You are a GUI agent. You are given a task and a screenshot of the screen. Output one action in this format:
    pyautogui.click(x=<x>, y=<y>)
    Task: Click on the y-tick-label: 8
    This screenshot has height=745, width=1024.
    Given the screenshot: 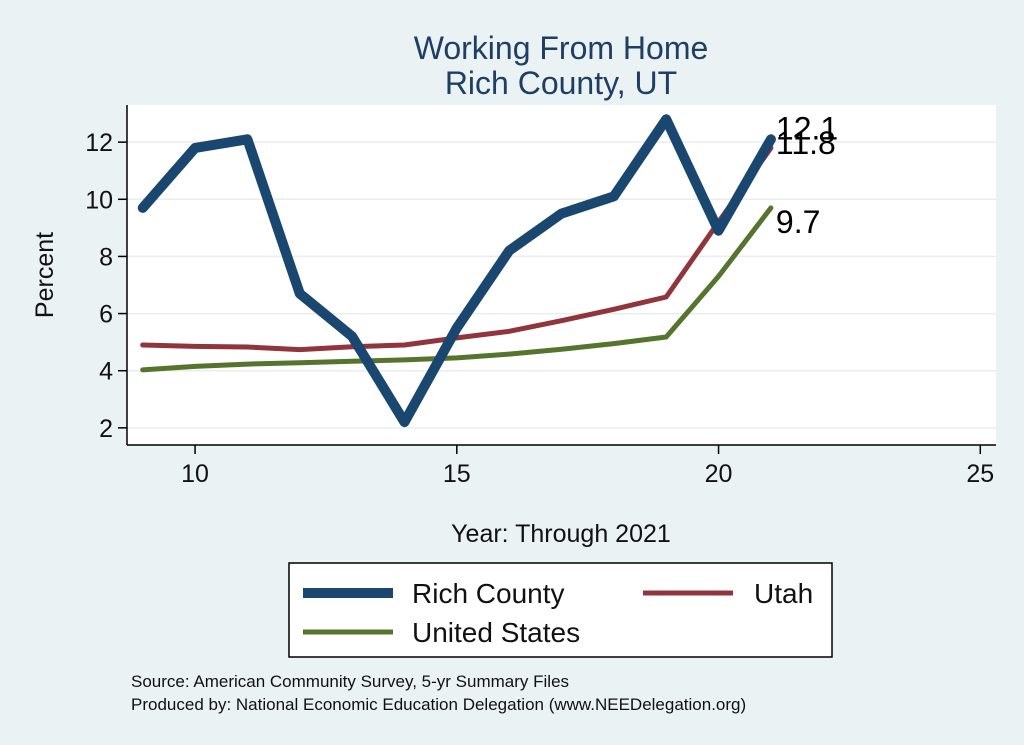 What is the action you would take?
    pyautogui.click(x=106, y=257)
    